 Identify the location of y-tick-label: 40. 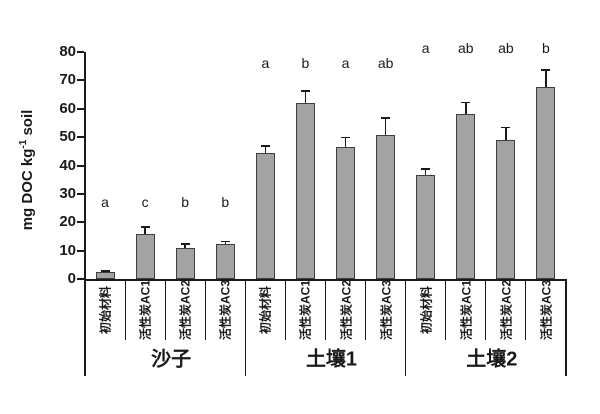
(67, 165).